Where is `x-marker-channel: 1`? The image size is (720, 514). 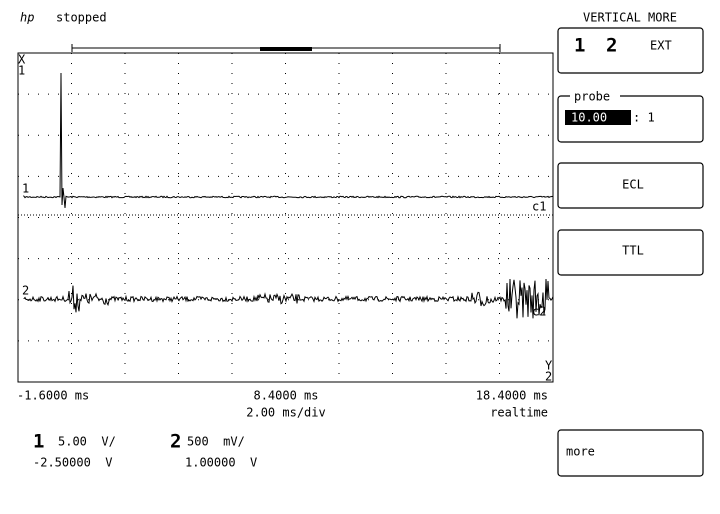
x-marker-channel: 1 is located at coordinates (21, 71).